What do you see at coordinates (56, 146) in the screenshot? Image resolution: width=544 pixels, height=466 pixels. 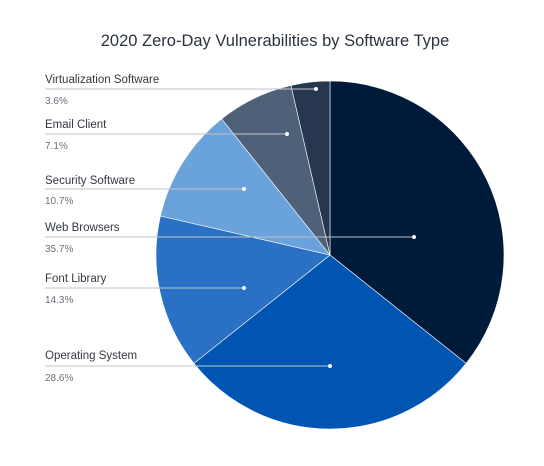 I see `slice-value-email-client: 7.1%` at bounding box center [56, 146].